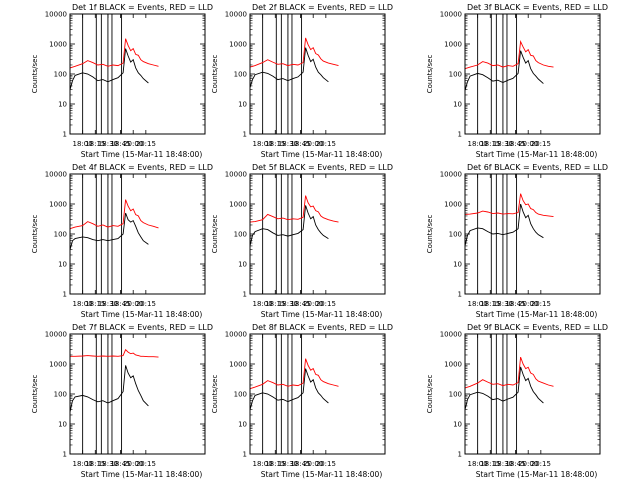 The height and width of the screenshot is (480, 640). I want to click on chart-title: Det 6f BLACK = Events, RED = LLD, so click(537, 167).